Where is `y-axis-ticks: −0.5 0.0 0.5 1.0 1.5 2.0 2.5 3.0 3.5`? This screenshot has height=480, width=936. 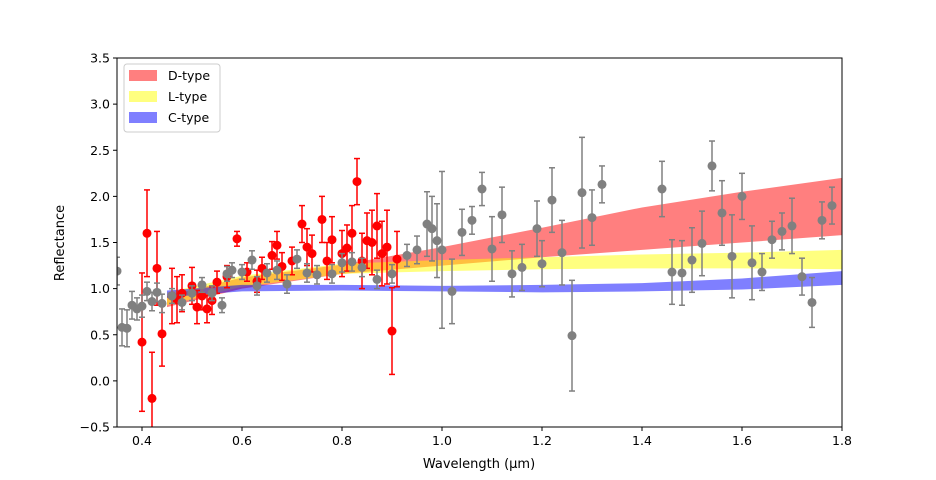
y-axis-ticks: −0.5 0.0 0.5 1.0 1.5 2.0 2.5 3.0 3.5 is located at coordinates (98, 243).